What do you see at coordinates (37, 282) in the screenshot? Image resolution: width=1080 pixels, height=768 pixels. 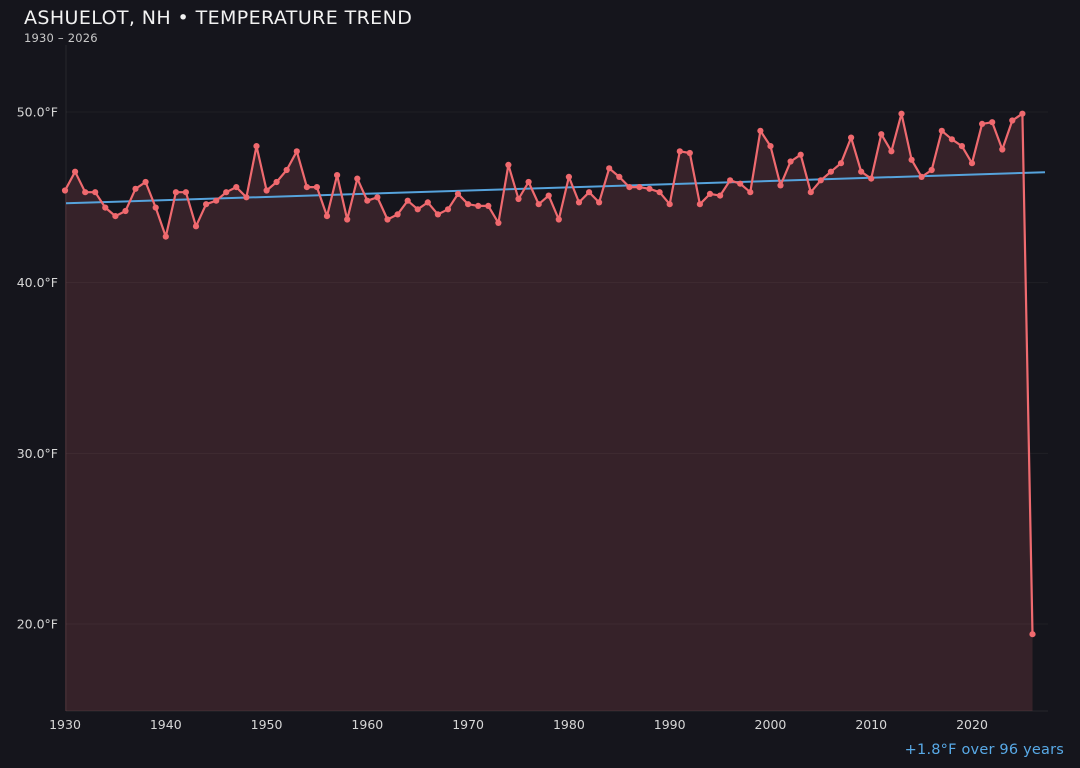 I see `y-tick-label: 40.0°F` at bounding box center [37, 282].